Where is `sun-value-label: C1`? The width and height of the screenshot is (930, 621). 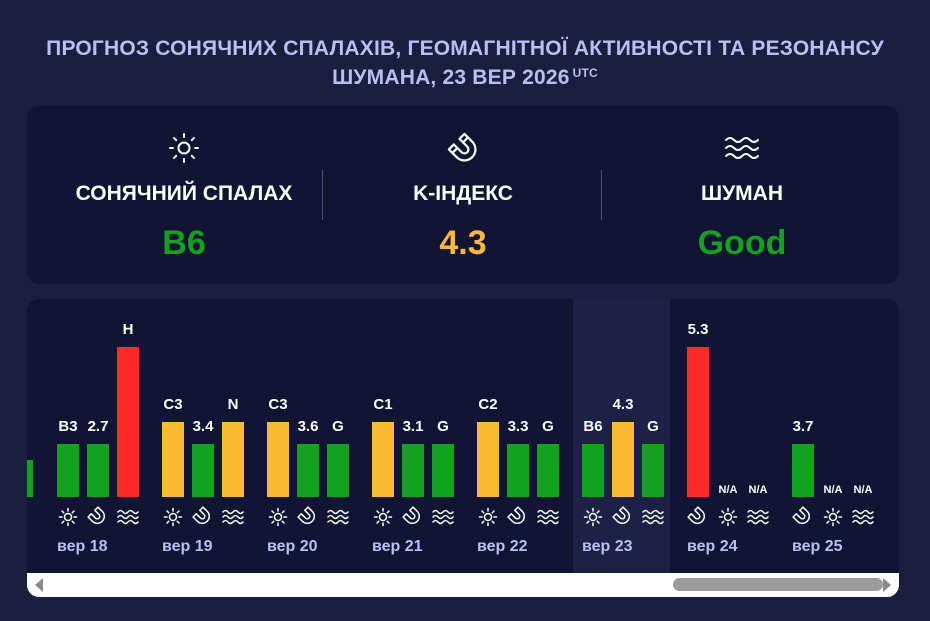 sun-value-label: C1 is located at coordinates (382, 404).